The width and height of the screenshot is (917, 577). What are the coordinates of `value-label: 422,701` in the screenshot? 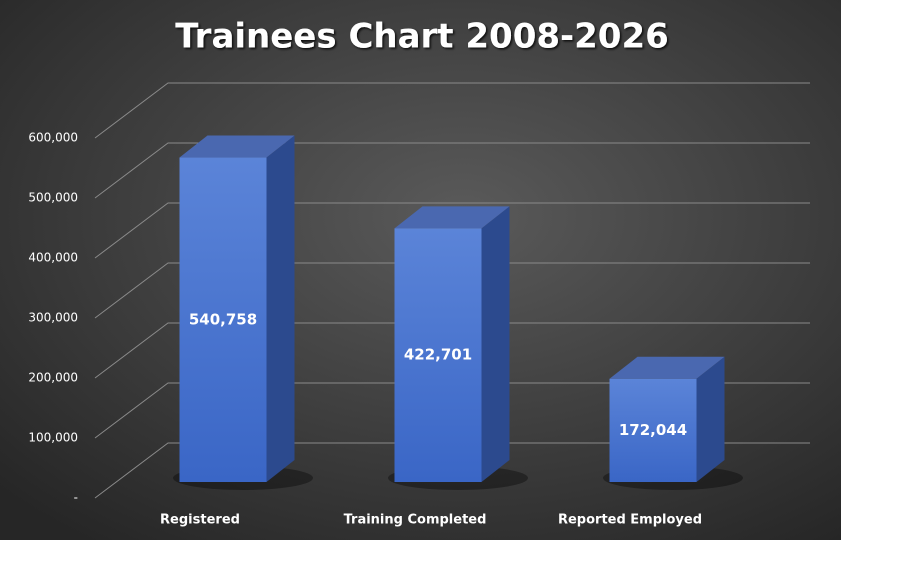 It's located at (438, 355).